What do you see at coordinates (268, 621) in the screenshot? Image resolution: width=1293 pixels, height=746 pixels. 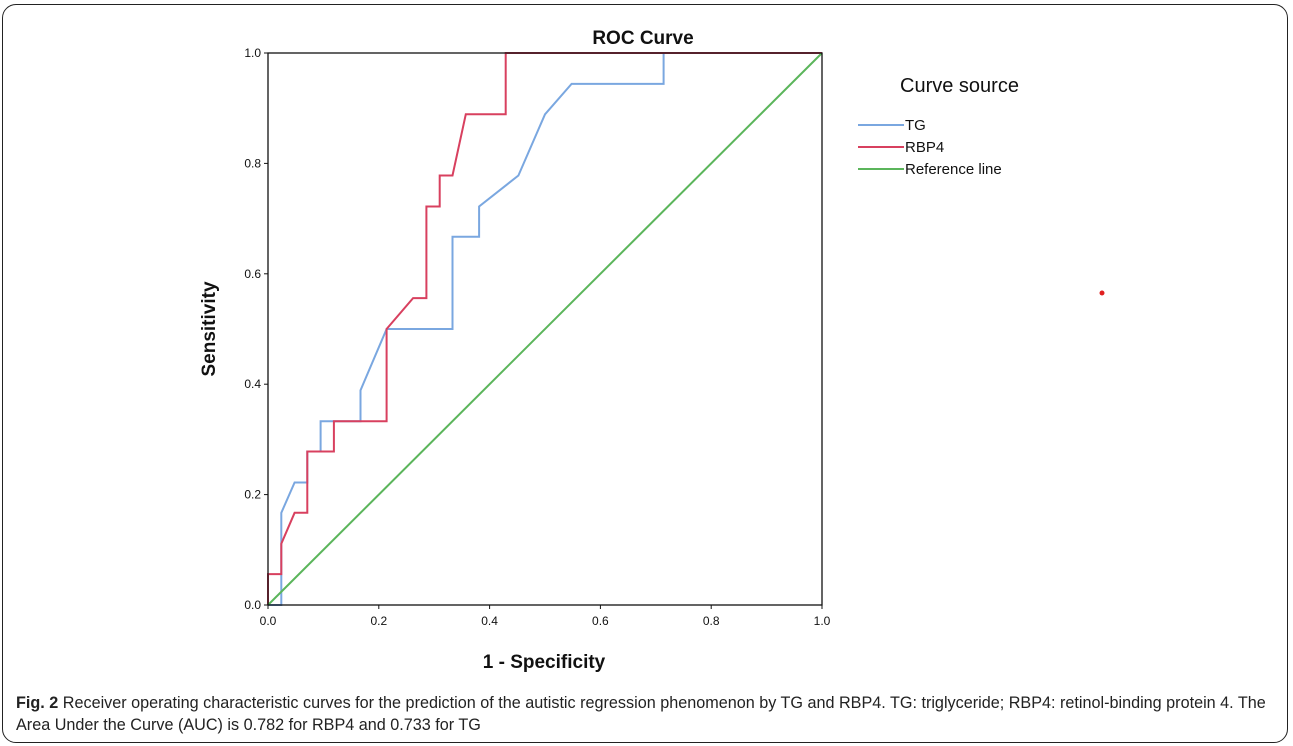 I see `x-tick-label: 0.0` at bounding box center [268, 621].